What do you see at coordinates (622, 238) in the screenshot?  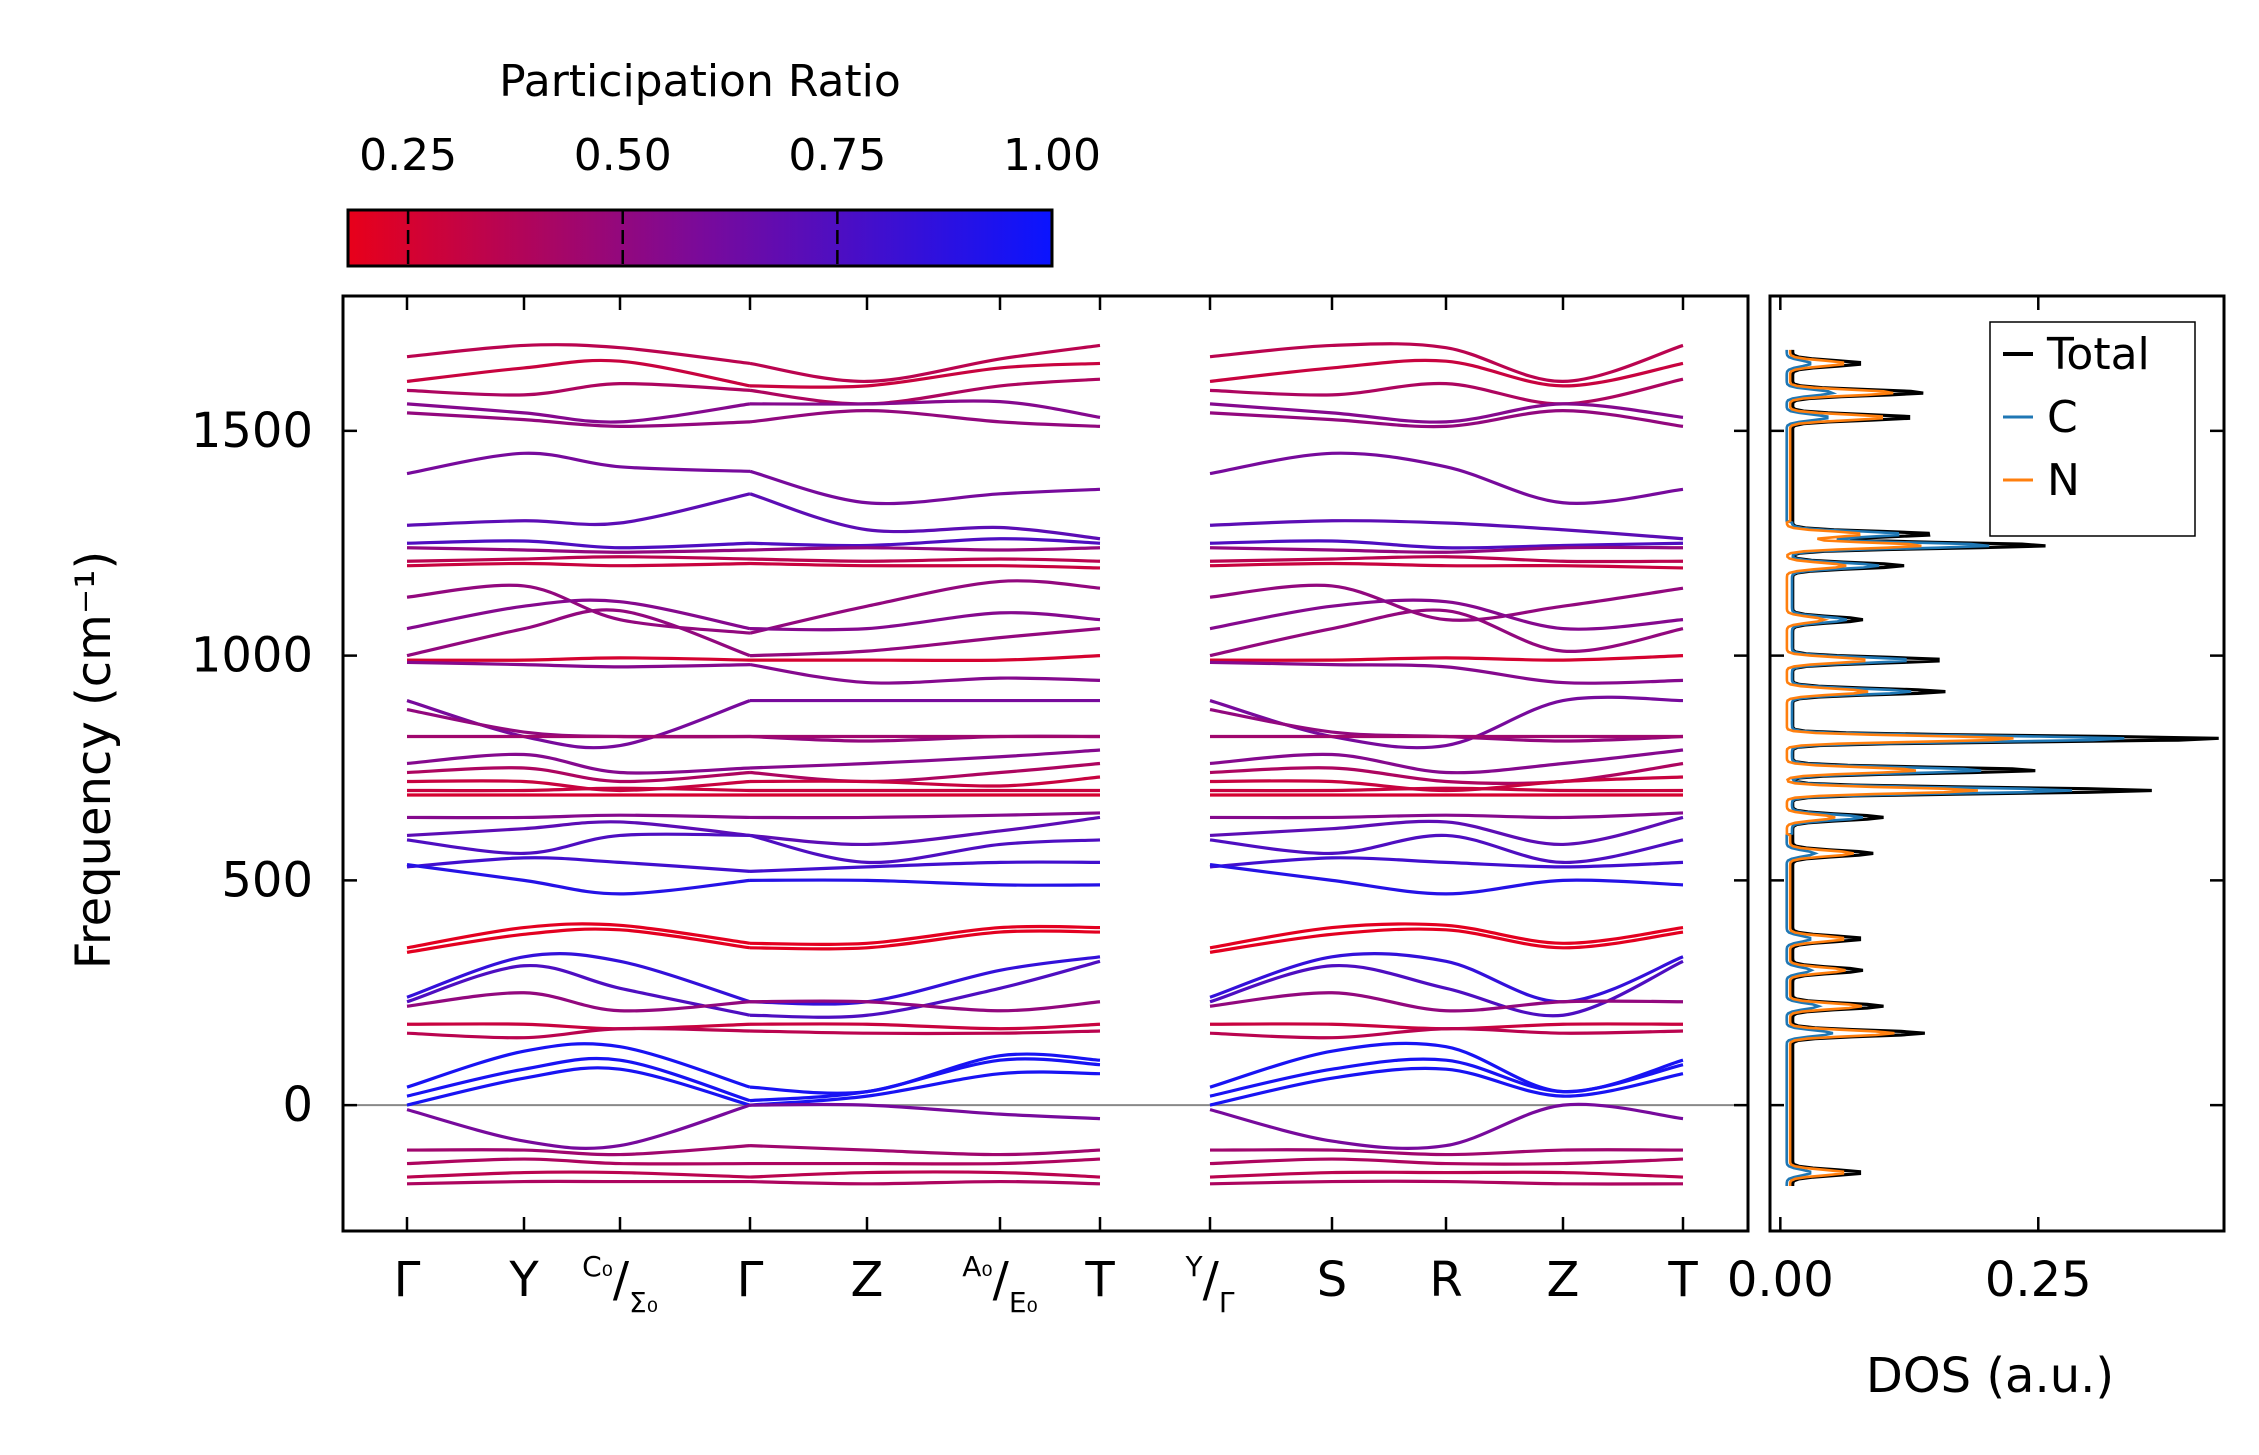 I see `colorbar-ticks` at bounding box center [622, 238].